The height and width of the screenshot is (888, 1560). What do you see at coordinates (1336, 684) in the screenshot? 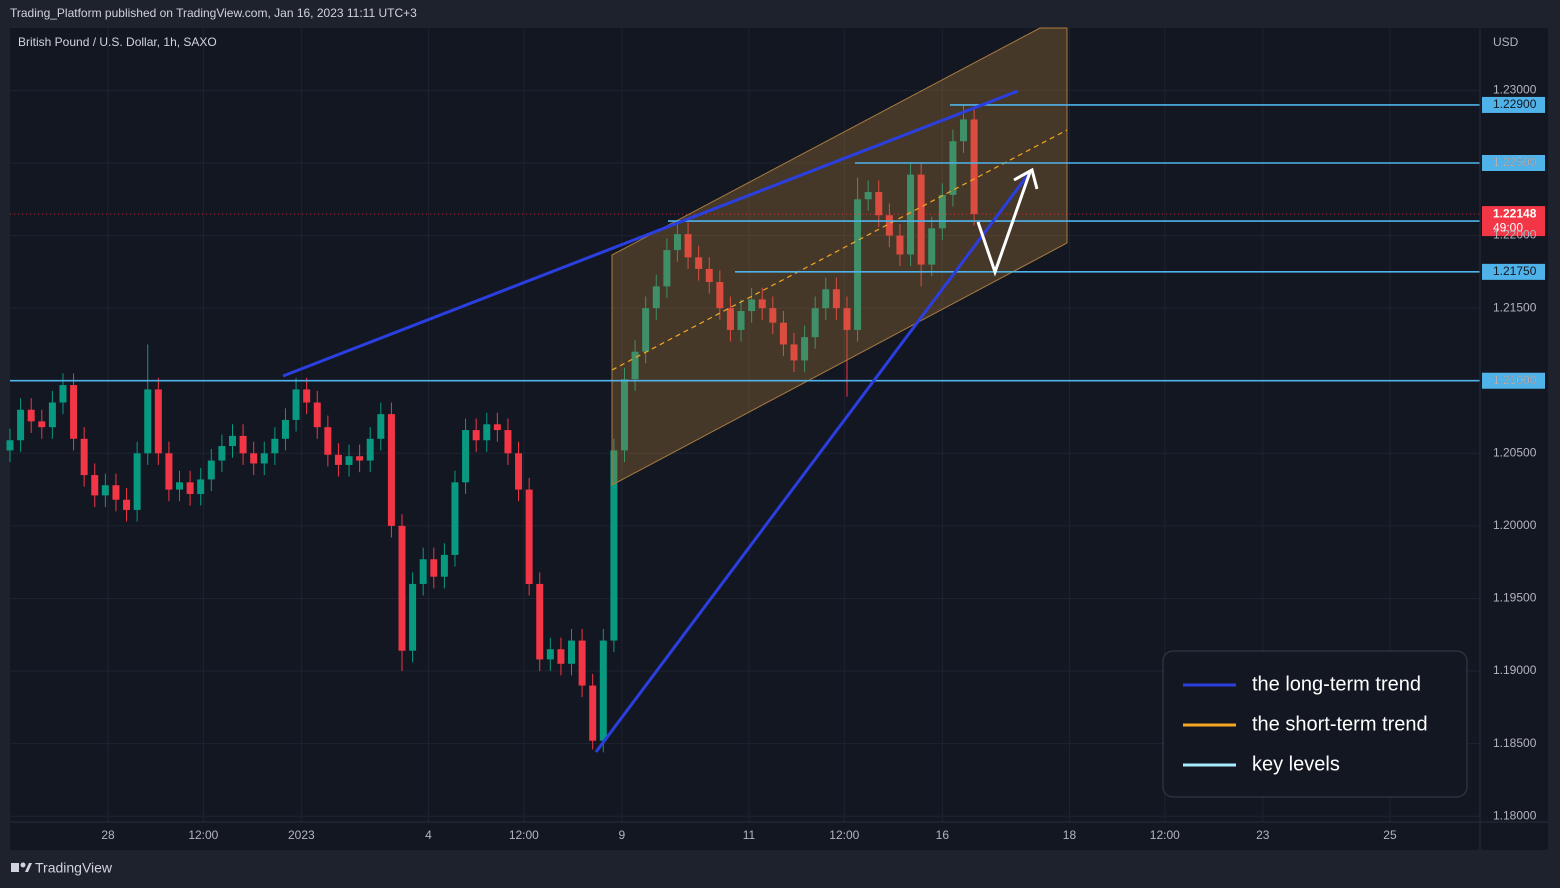
I see `legend-label: the long-term trend` at bounding box center [1336, 684].